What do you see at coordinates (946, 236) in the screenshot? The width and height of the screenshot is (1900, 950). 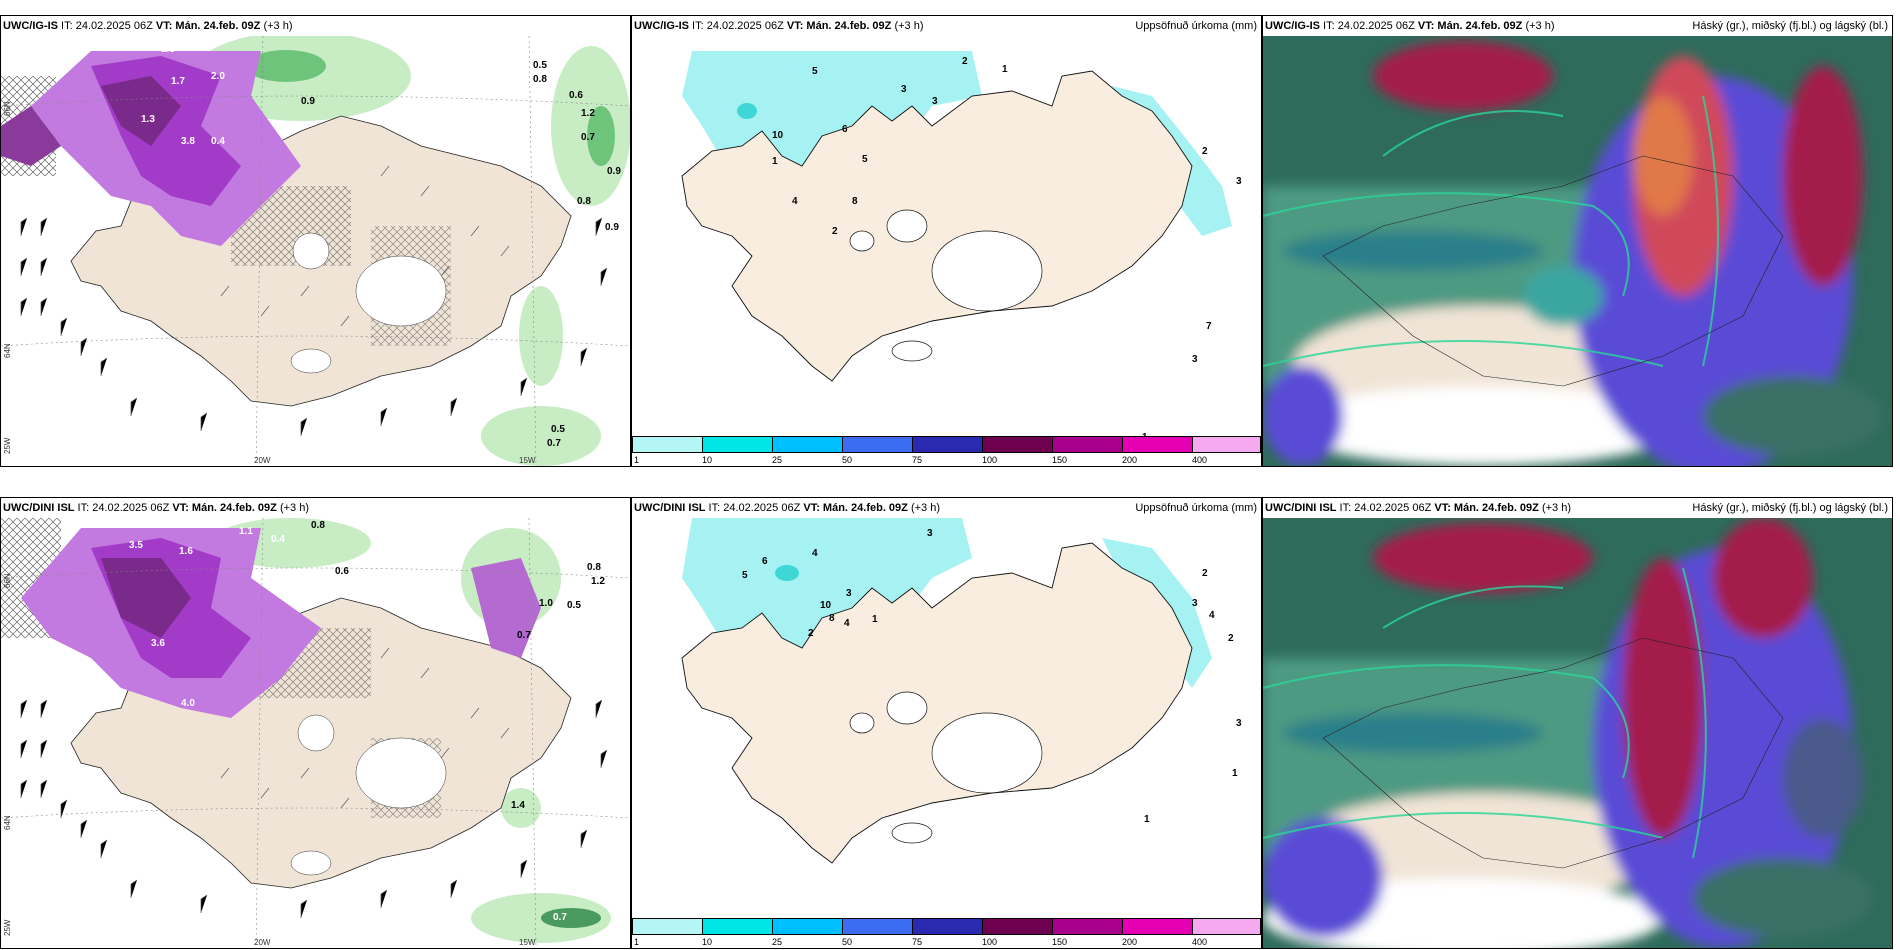 I see `map-precip: 5 3 2 1 10 8 6 4 5 3 2 1 2 3 7 3 1` at bounding box center [946, 236].